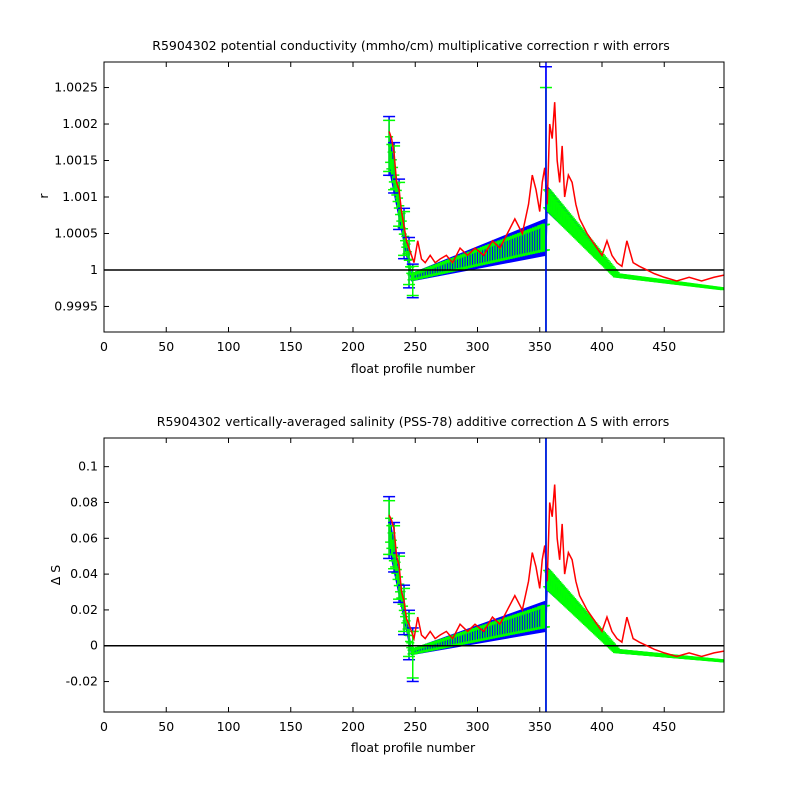 This screenshot has width=800, height=805. Describe the element at coordinates (55, 575) in the screenshot. I see `y-axis-label: Δ S` at that location.